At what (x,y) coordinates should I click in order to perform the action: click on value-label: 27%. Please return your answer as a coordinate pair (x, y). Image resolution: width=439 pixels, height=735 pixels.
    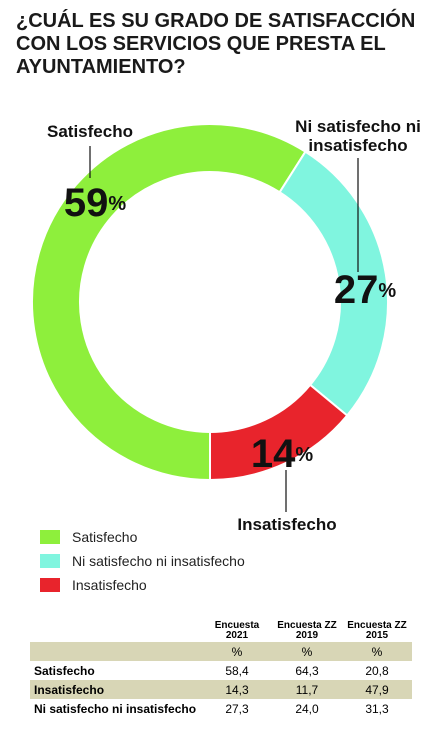
    Looking at the image, I should click on (365, 290).